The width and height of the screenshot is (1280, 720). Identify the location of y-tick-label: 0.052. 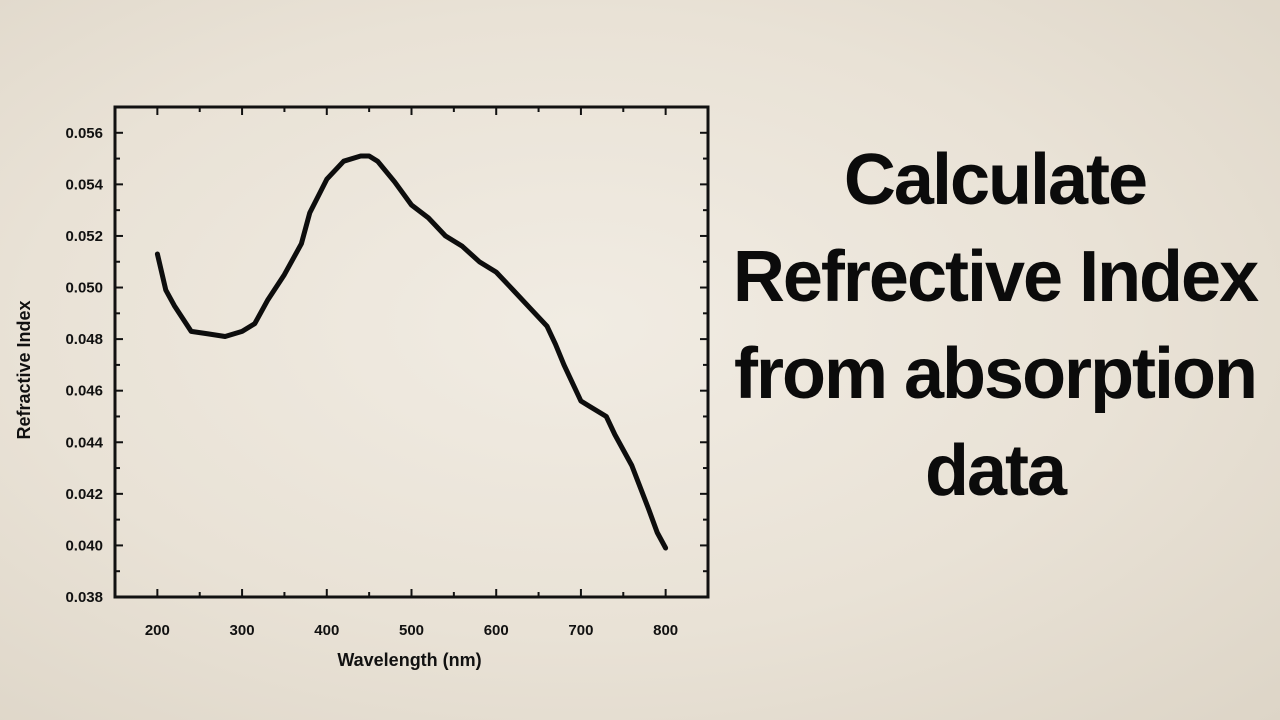
(84, 236).